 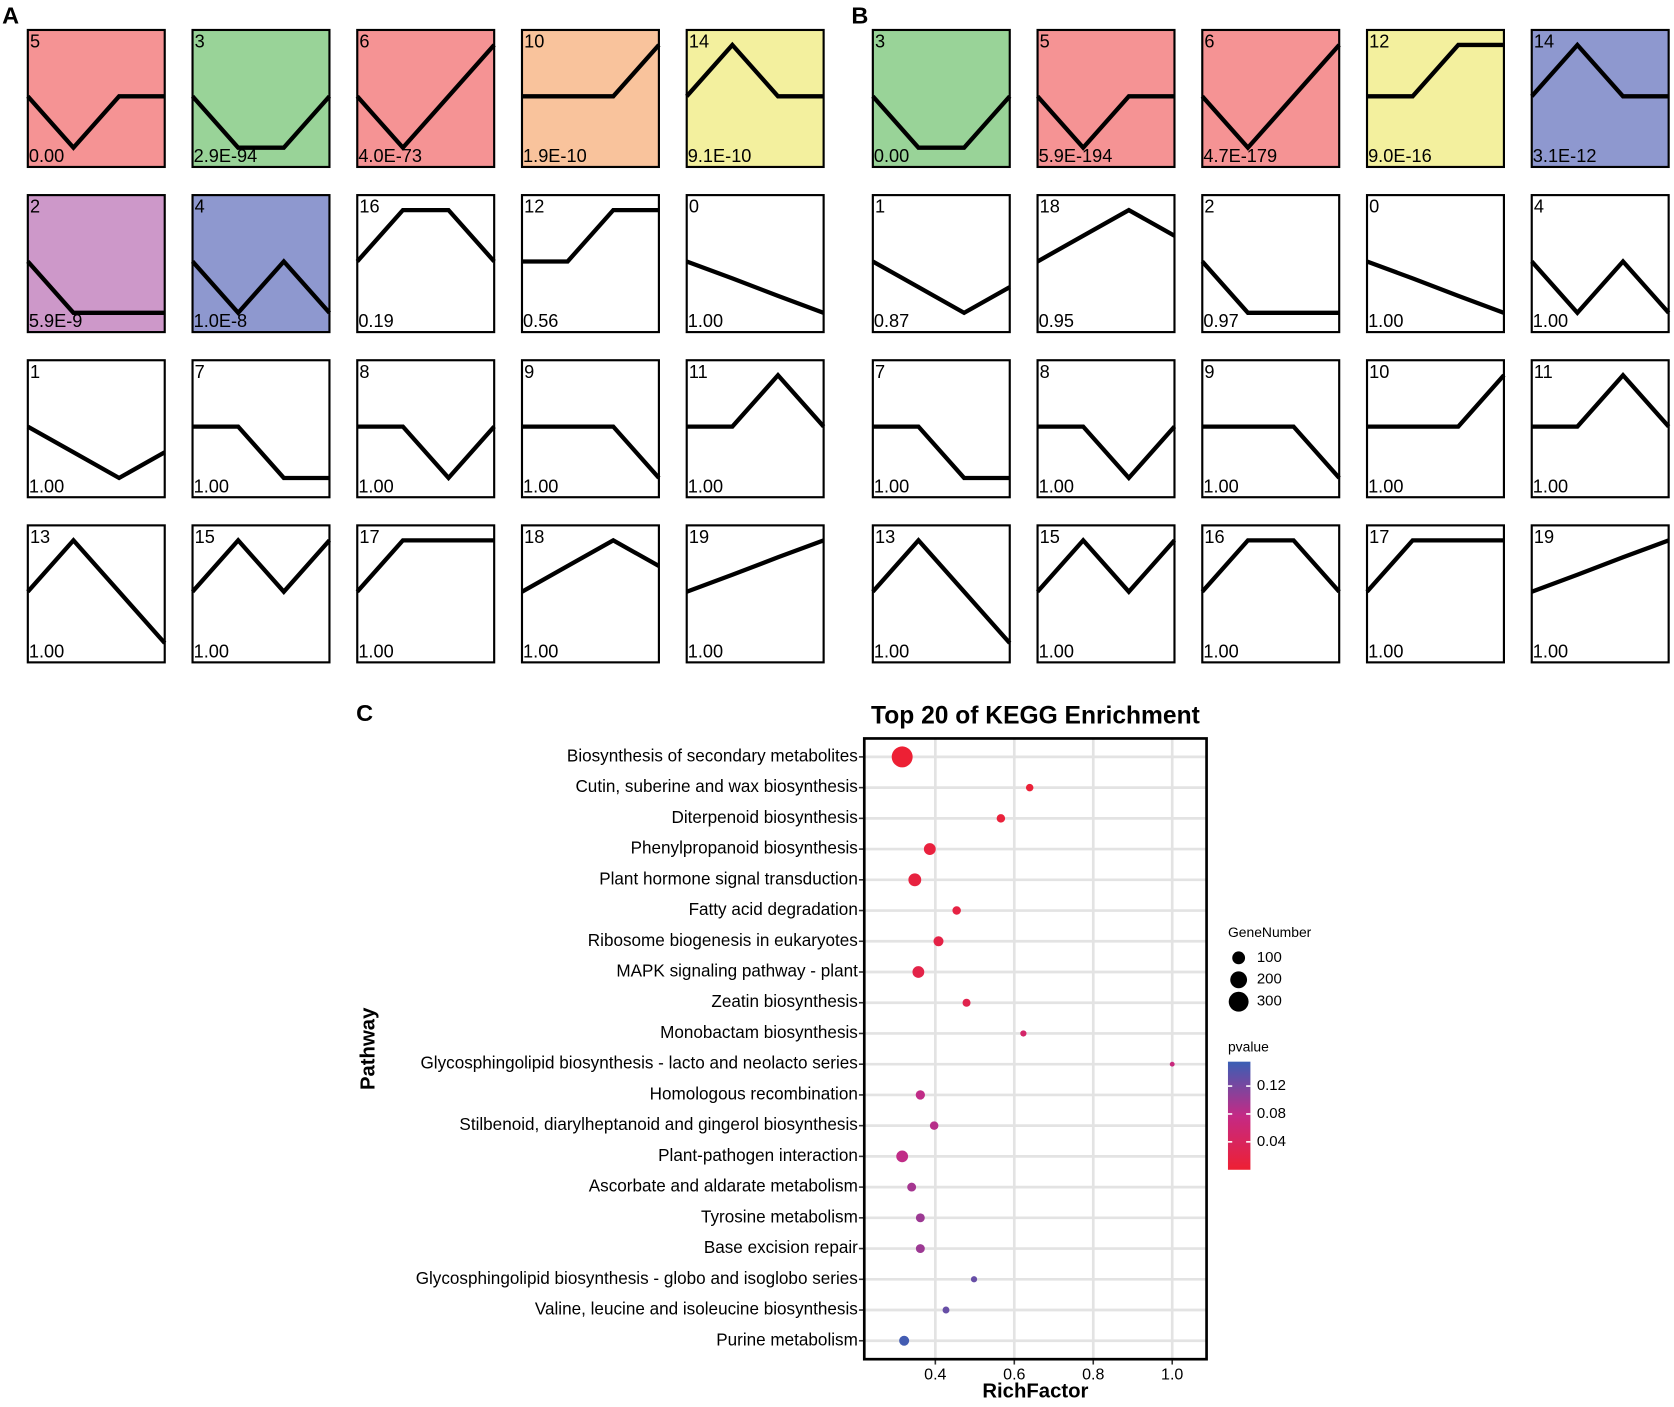 I want to click on legend-label: 200, so click(x=1269, y=979).